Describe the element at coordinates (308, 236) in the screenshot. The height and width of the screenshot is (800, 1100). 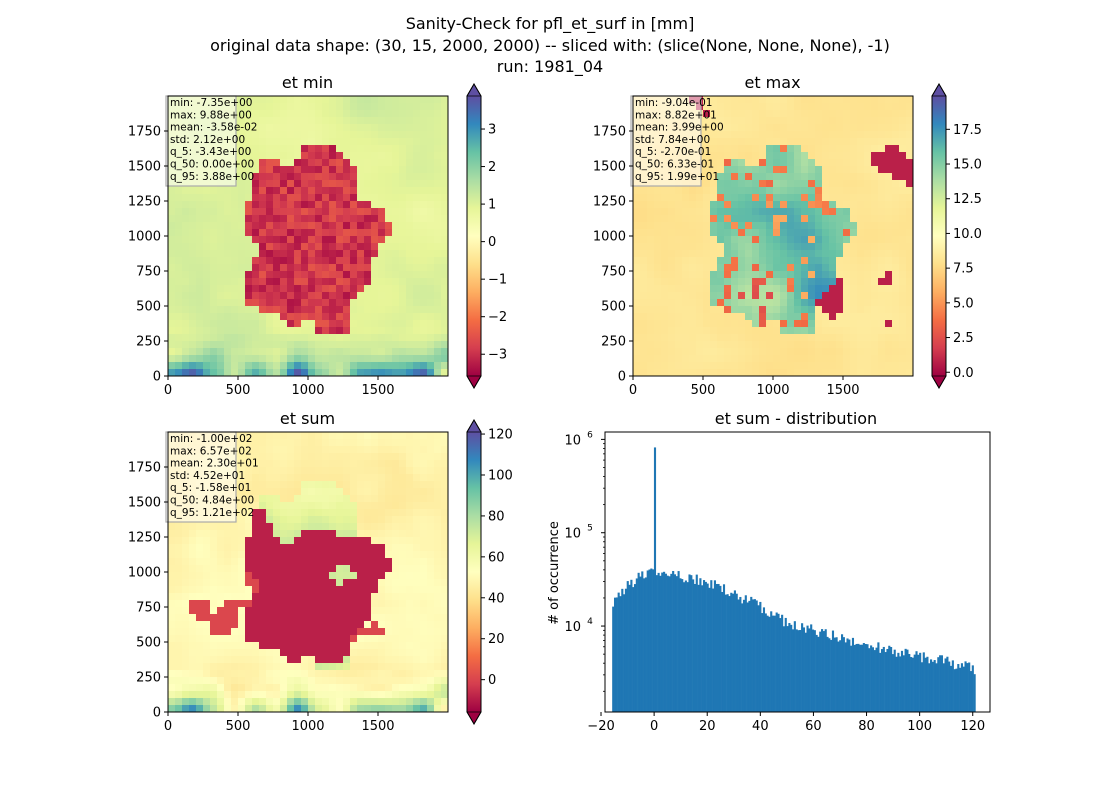
I see `heatmap-et-min` at that location.